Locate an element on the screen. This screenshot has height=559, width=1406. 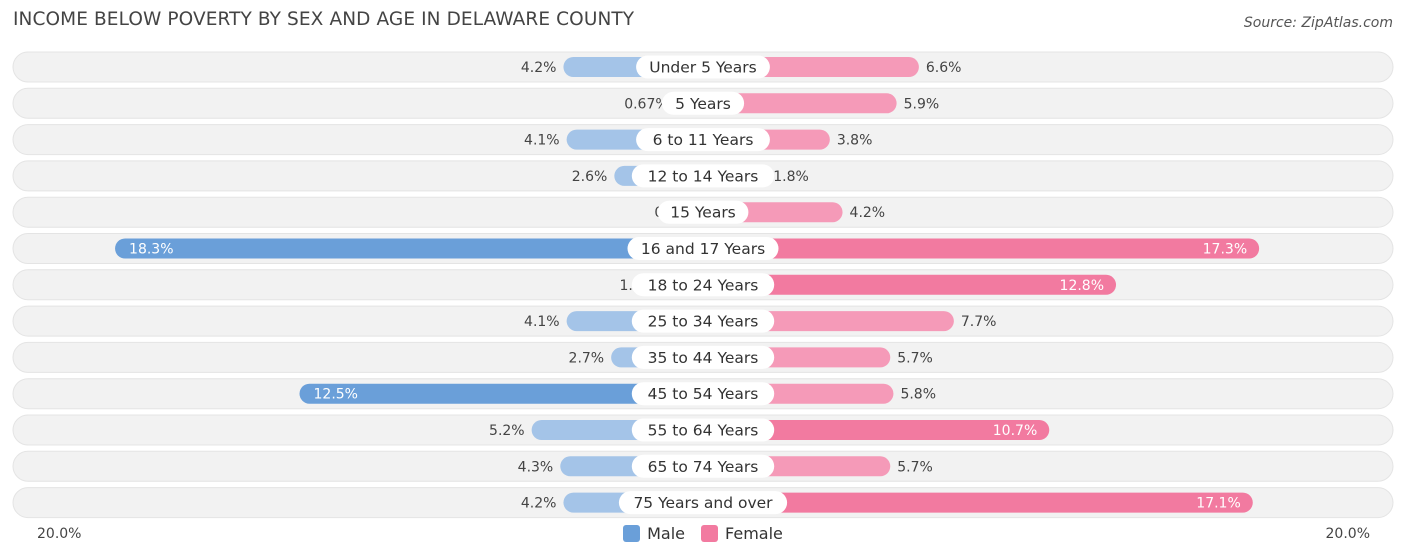
value-label-female: 12.8% is located at coordinates (1082, 286).